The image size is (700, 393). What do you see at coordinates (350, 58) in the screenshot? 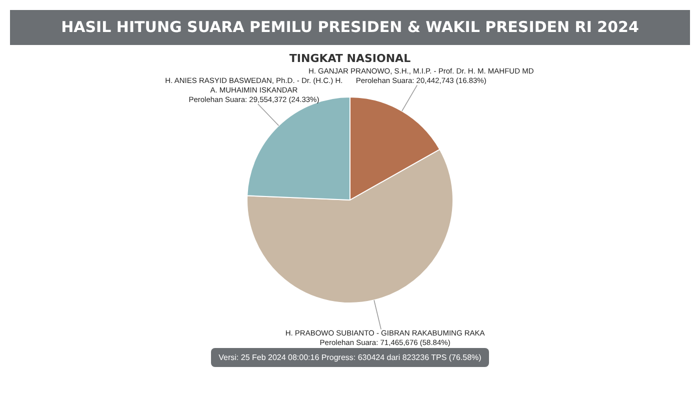
I see `chart-subtitle: TINGKAT NASIONAL` at bounding box center [350, 58].